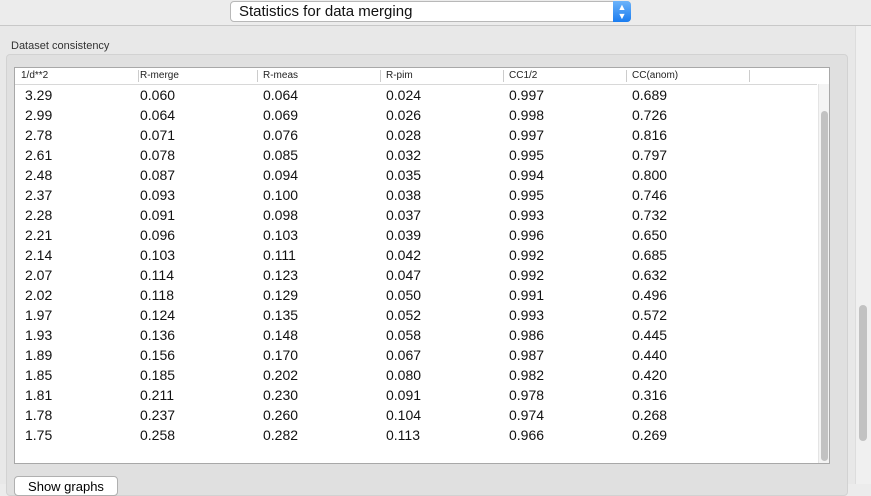  What do you see at coordinates (404, 275) in the screenshot?
I see `table-cell: 0.047` at bounding box center [404, 275].